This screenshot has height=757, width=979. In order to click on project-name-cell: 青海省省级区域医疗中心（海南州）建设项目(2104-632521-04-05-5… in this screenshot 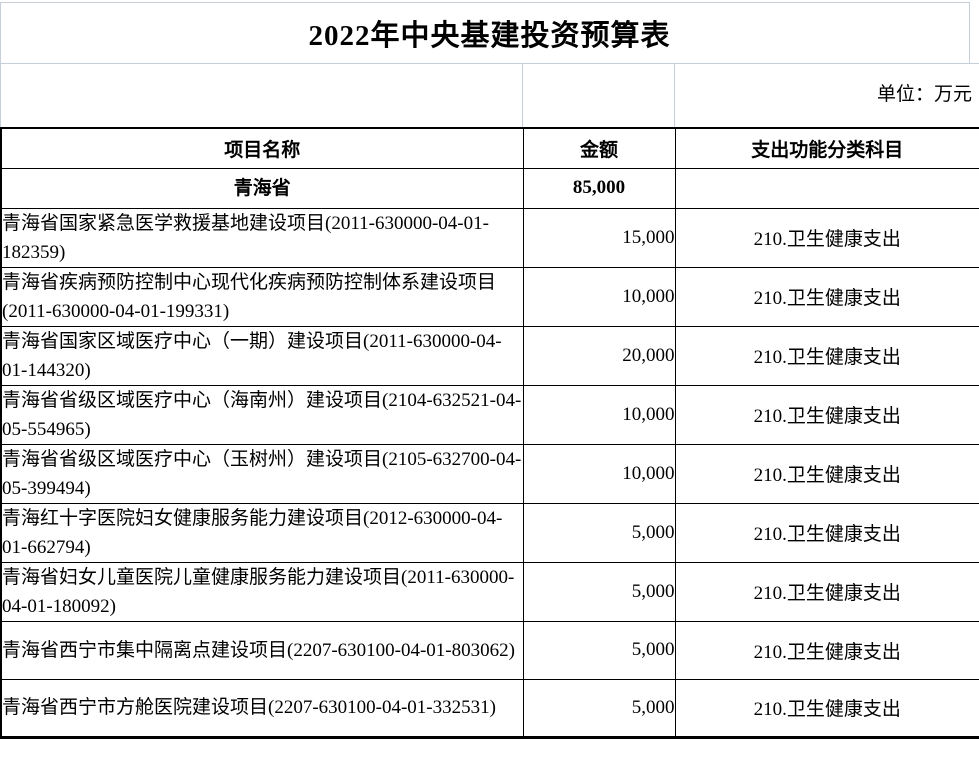, I will do `click(262, 414)`.